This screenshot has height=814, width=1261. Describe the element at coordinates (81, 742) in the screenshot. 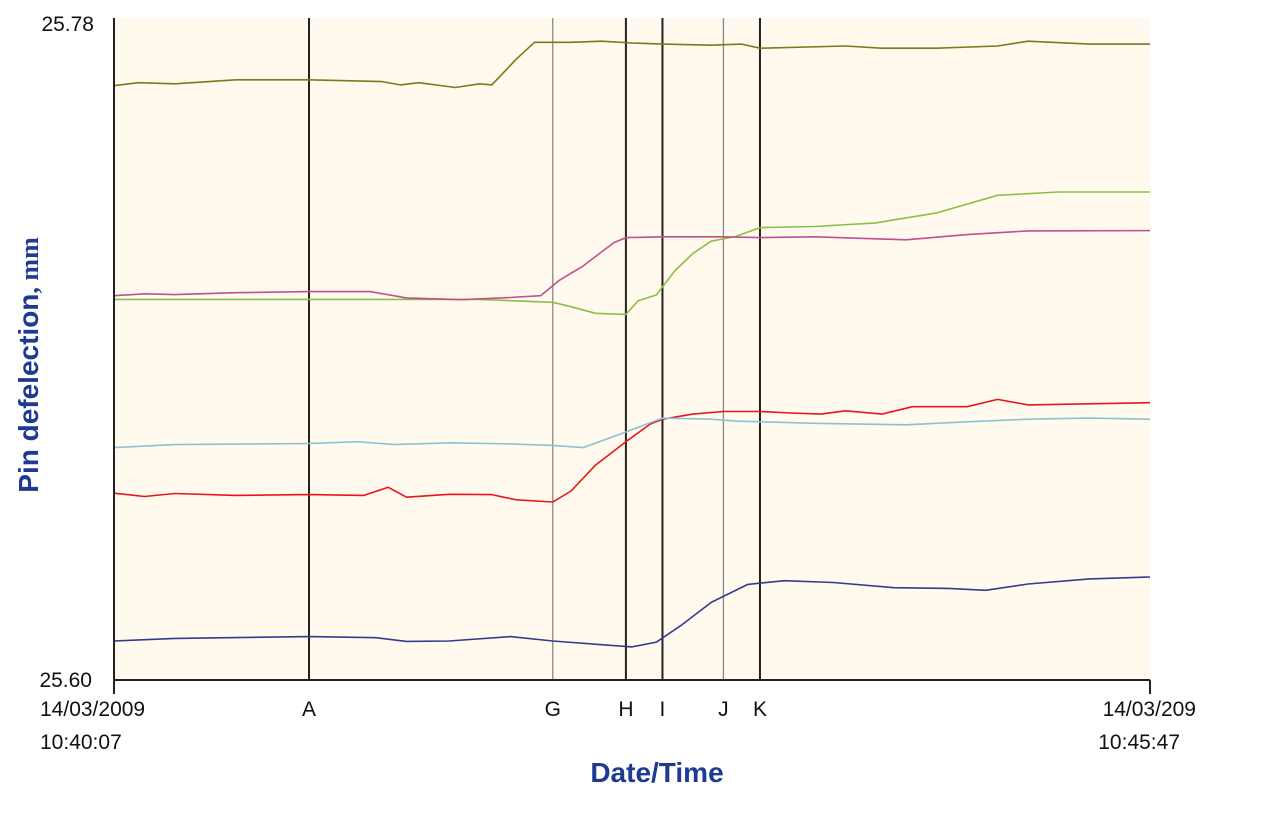

I see `x-start-time: 10:40:07` at that location.